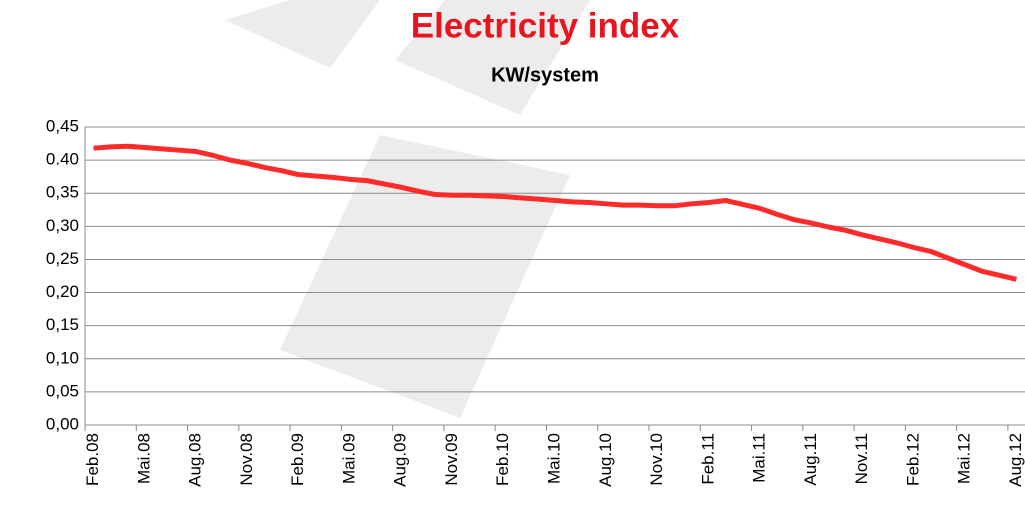 This screenshot has height=518, width=1025. Describe the element at coordinates (964, 458) in the screenshot. I see `x-tick-label: Mai.12` at that location.